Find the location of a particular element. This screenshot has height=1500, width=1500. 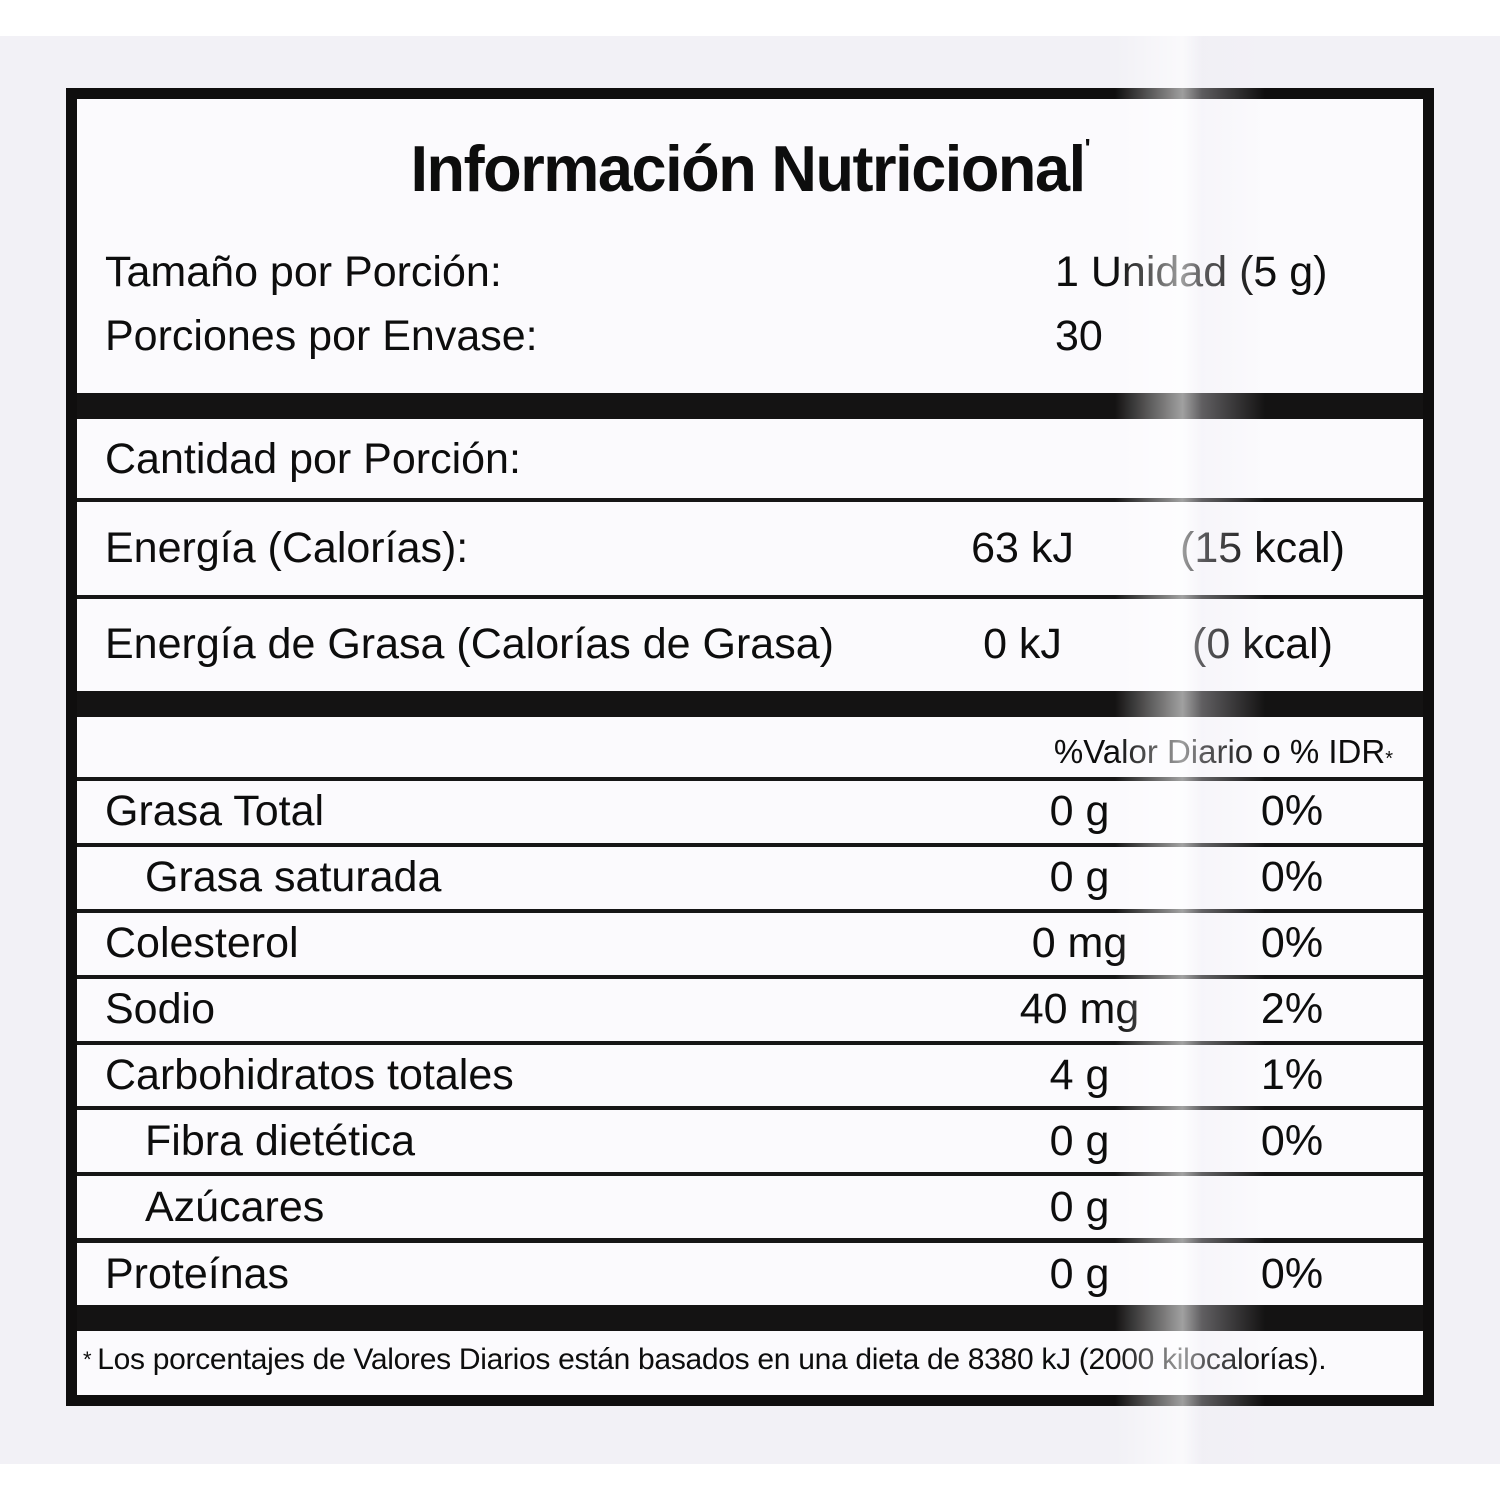

title-row: Información Nutricional' is located at coordinates (750, 168).